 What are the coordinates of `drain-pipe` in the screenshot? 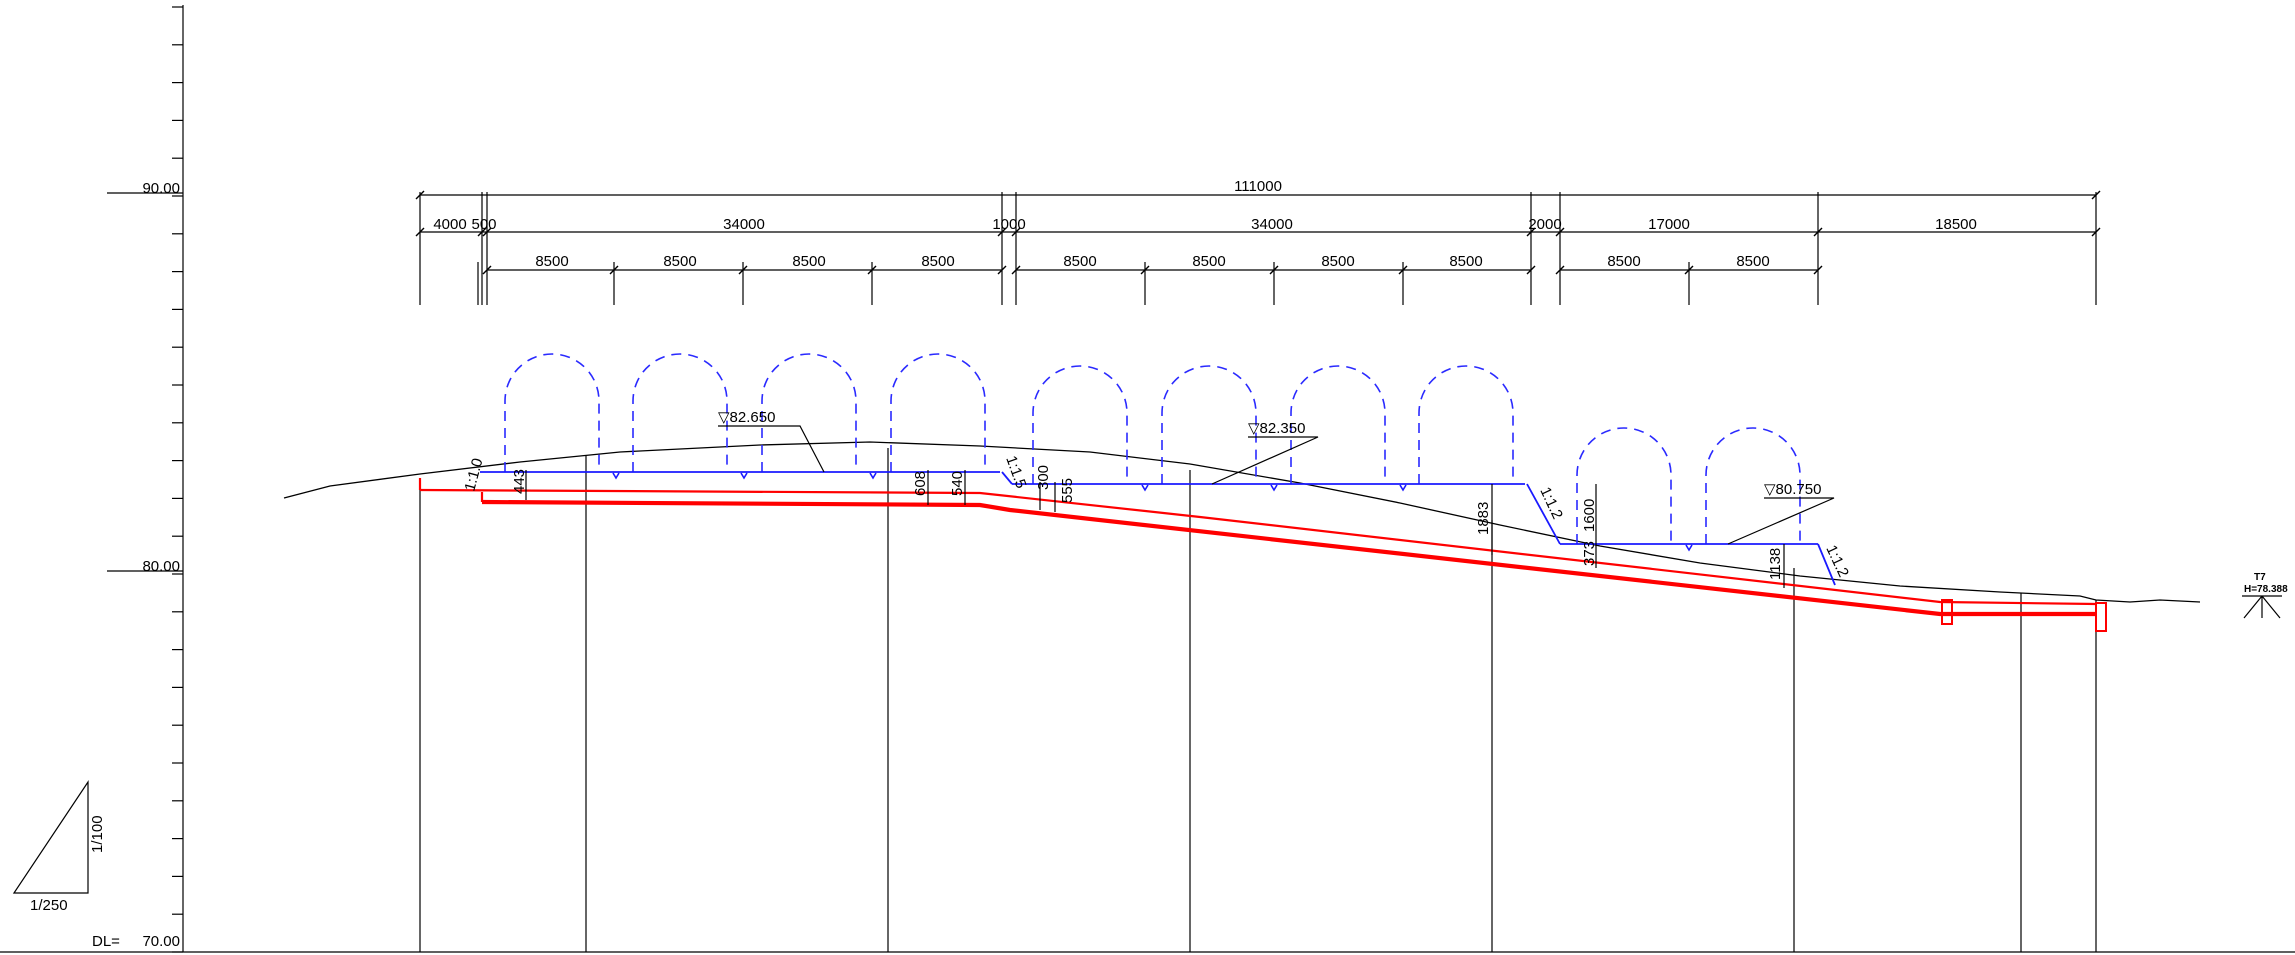 It's located at (1262, 555).